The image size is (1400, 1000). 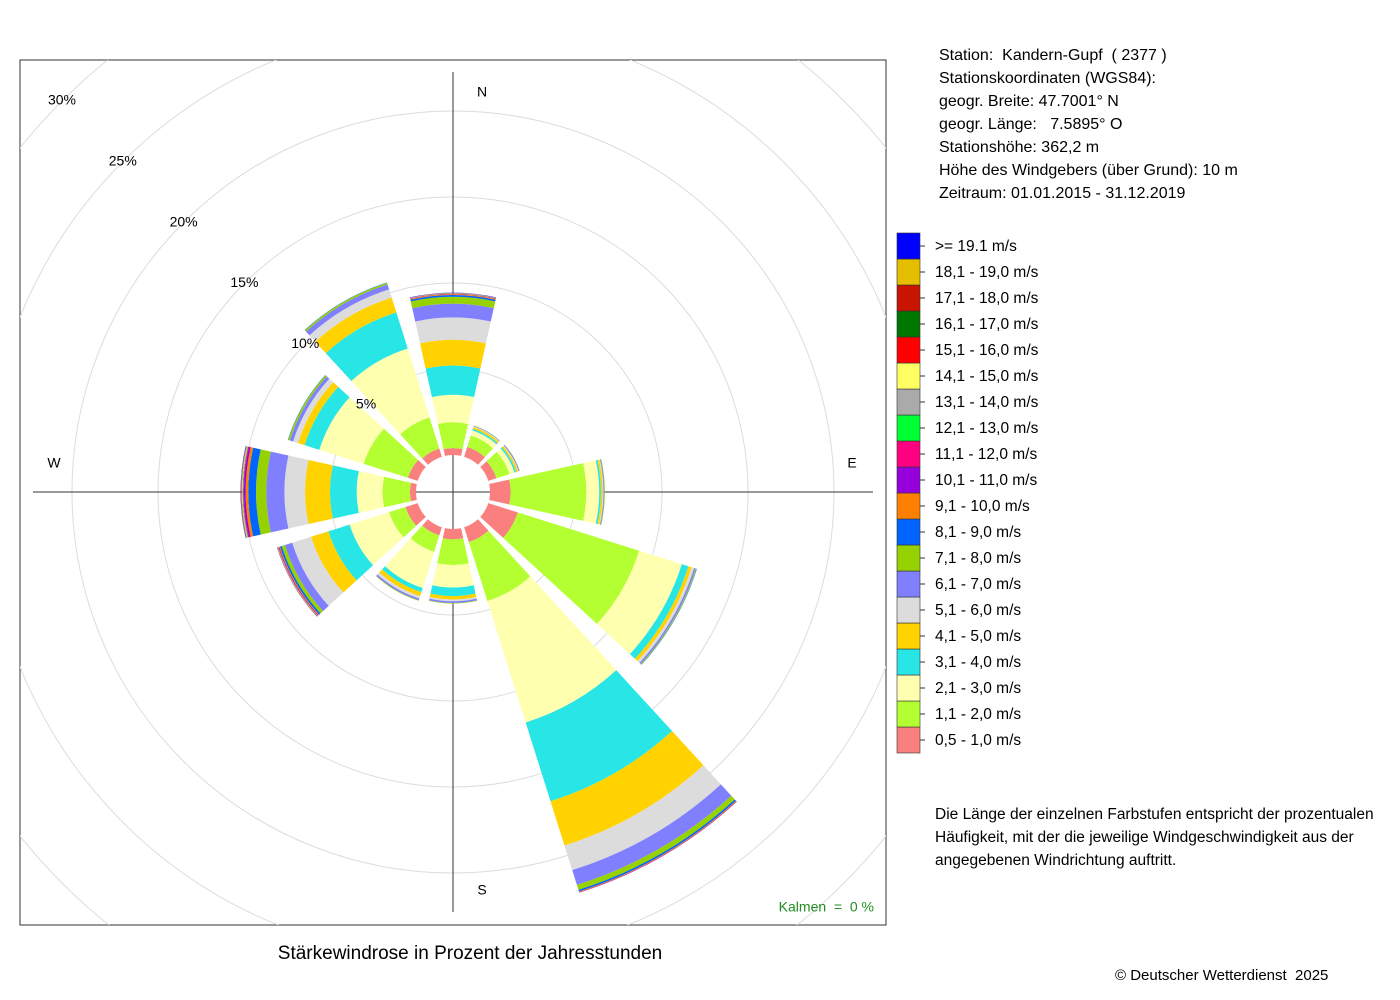 I want to click on station-info: Höhe des Windgebers (über Grund): 10 m, so click(x=1088, y=170).